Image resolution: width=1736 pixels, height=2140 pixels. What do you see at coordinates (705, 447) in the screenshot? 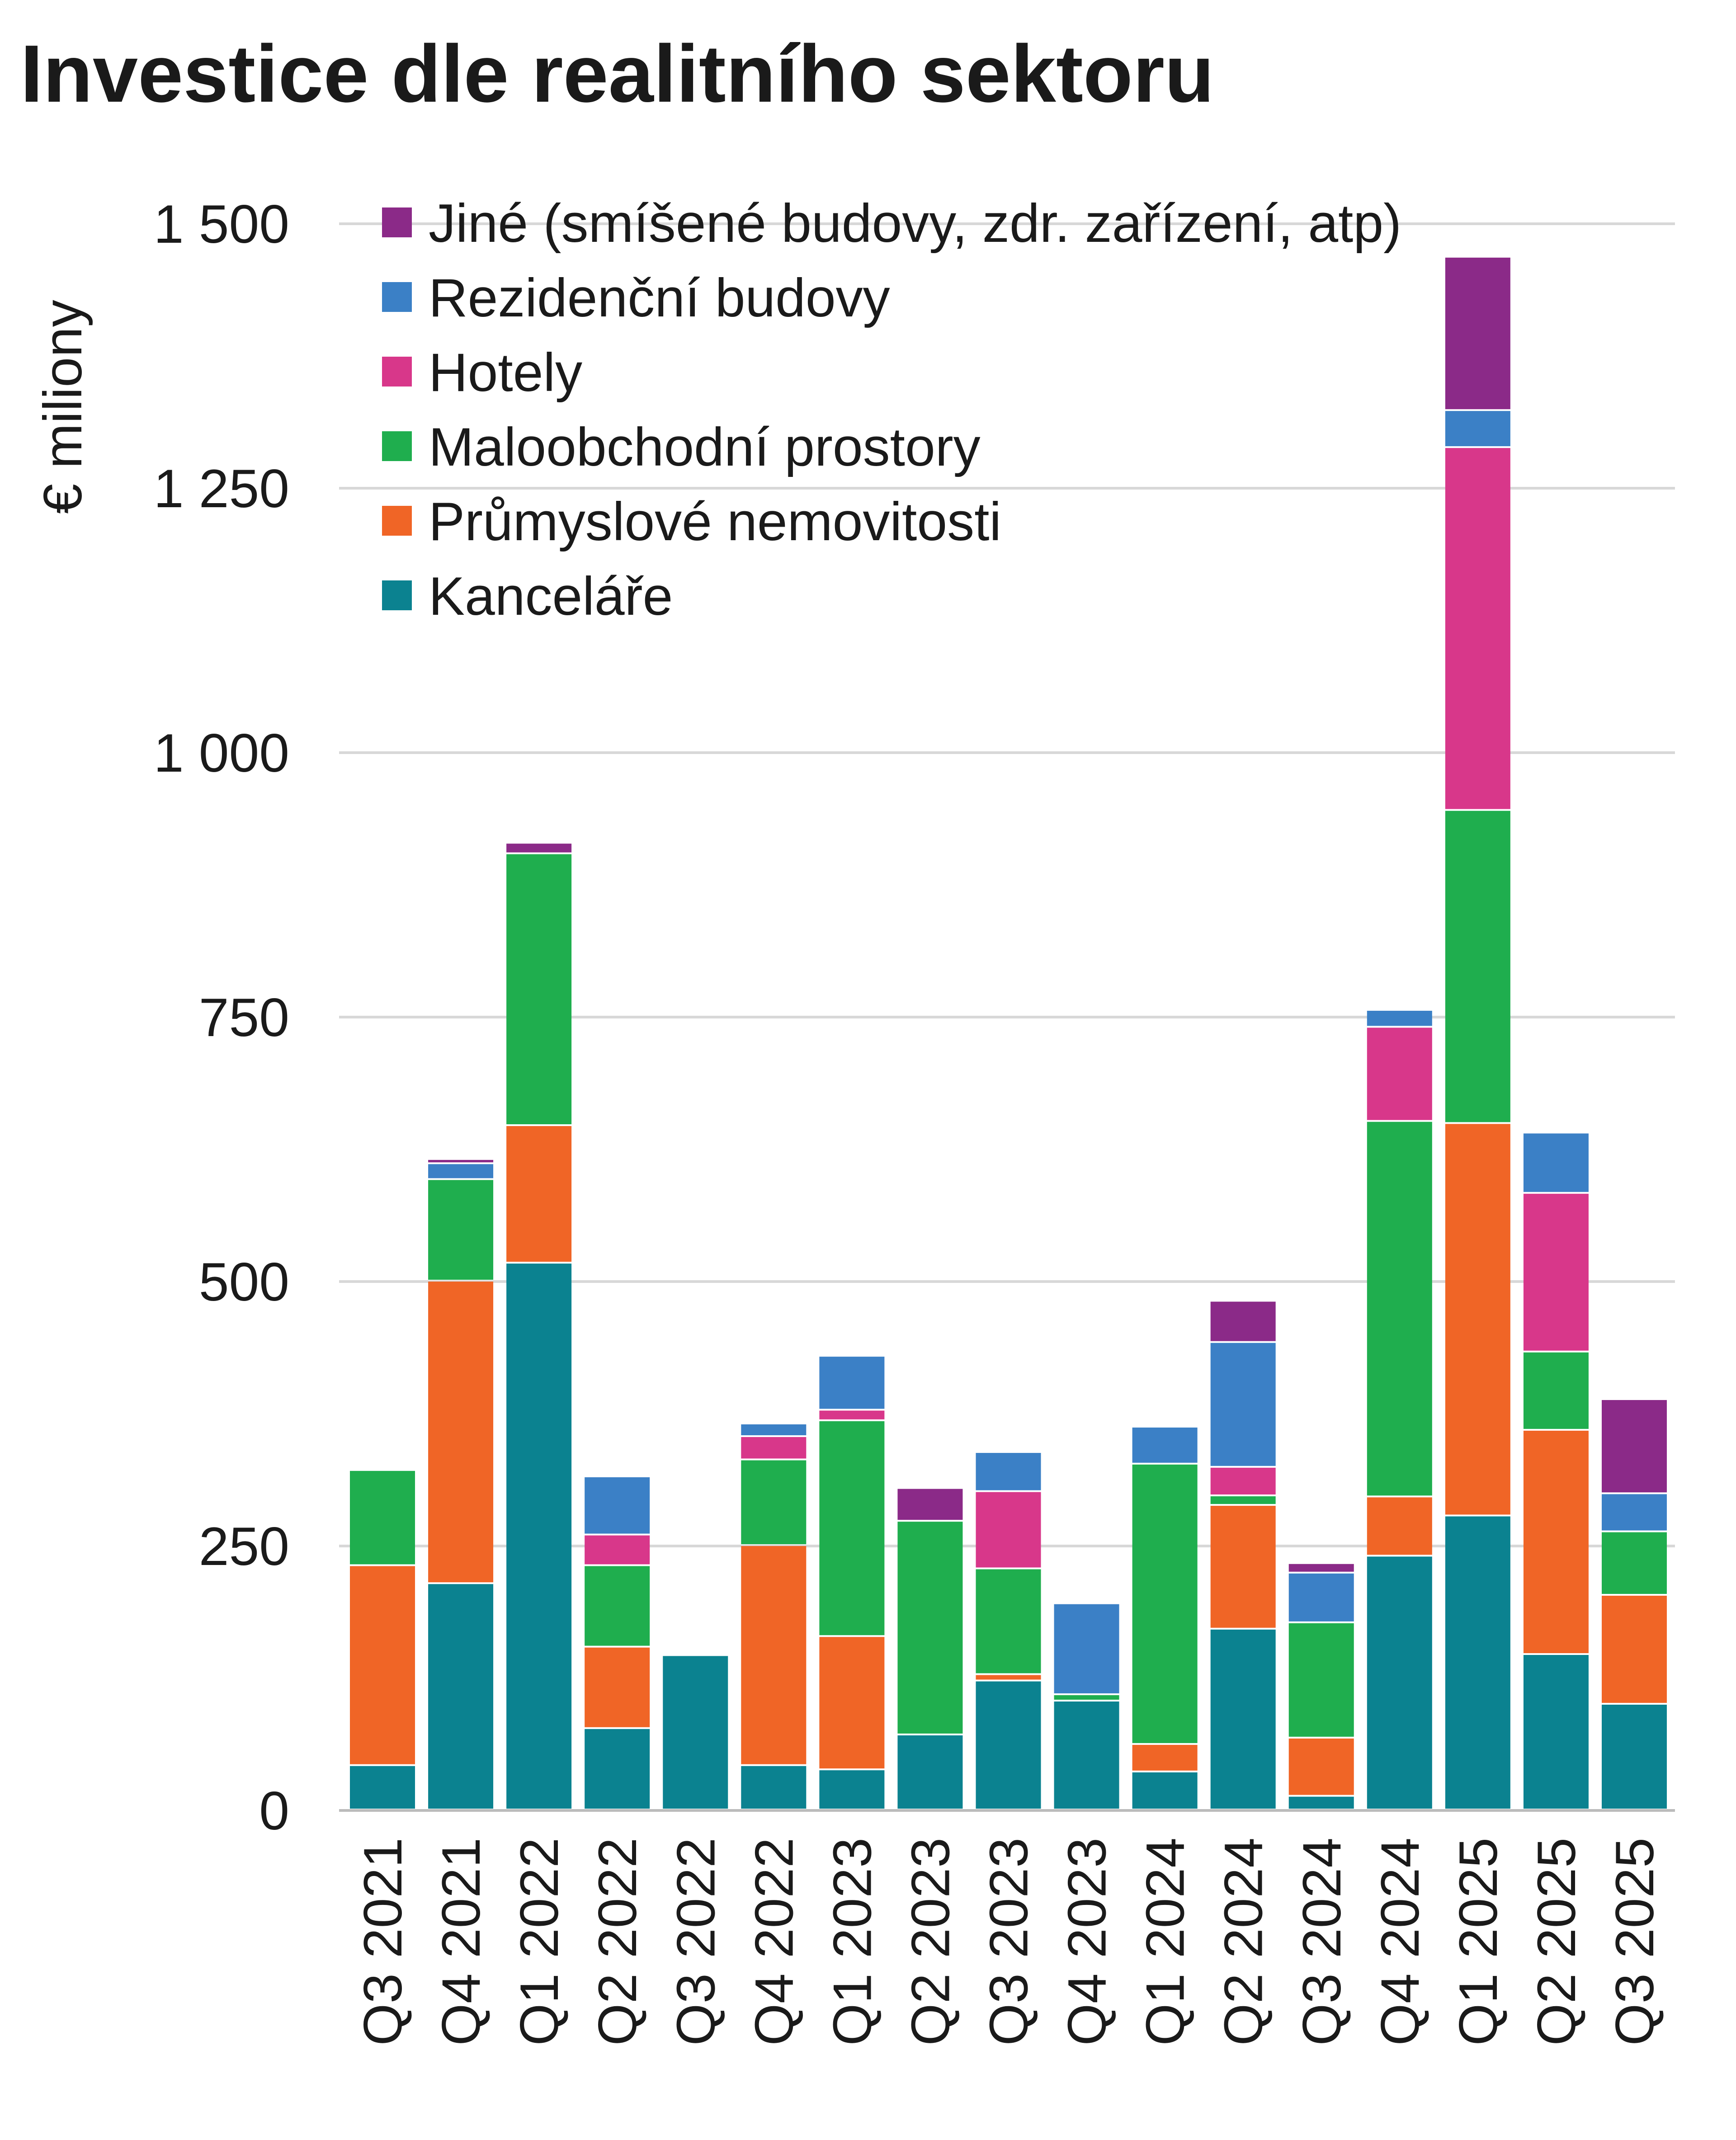
I see `legend-label: Maloobchodní prostory` at bounding box center [705, 447].